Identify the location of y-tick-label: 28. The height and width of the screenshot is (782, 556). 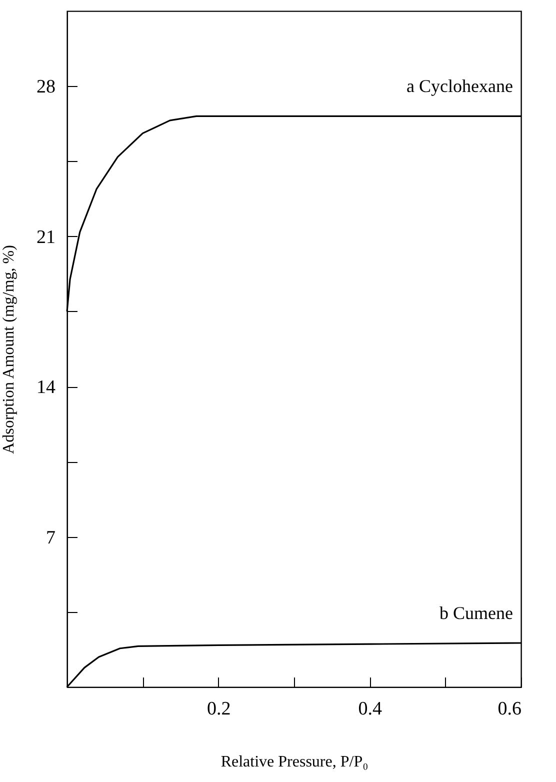
(46, 87).